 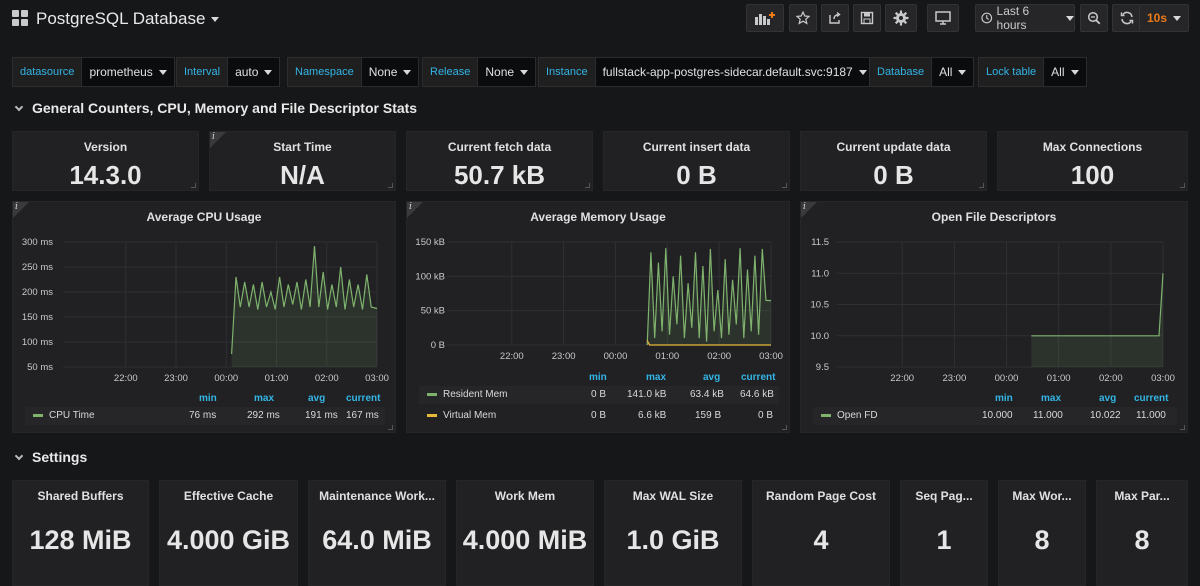 I want to click on dashboards-grid-icon, so click(x=20, y=18).